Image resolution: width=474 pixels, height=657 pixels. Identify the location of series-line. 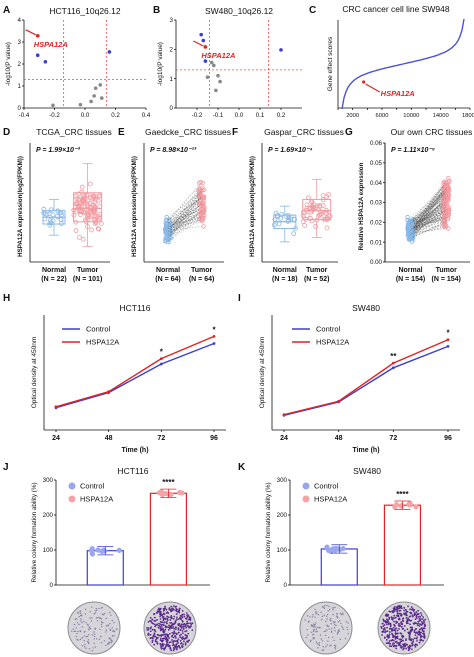
(366, 380).